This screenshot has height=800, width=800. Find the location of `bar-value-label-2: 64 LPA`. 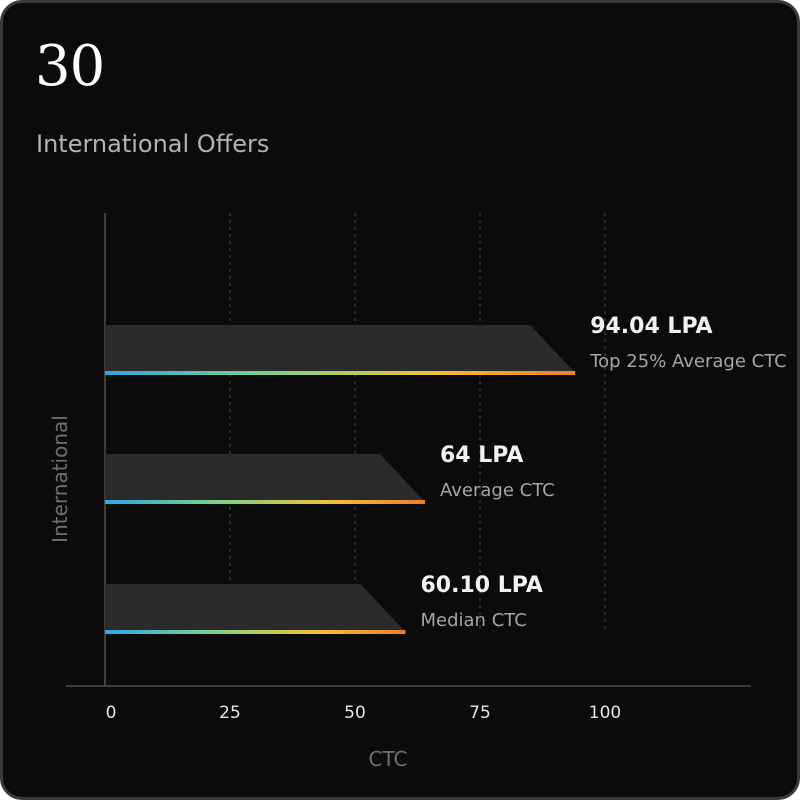

bar-value-label-2: 64 LPA is located at coordinates (481, 455).